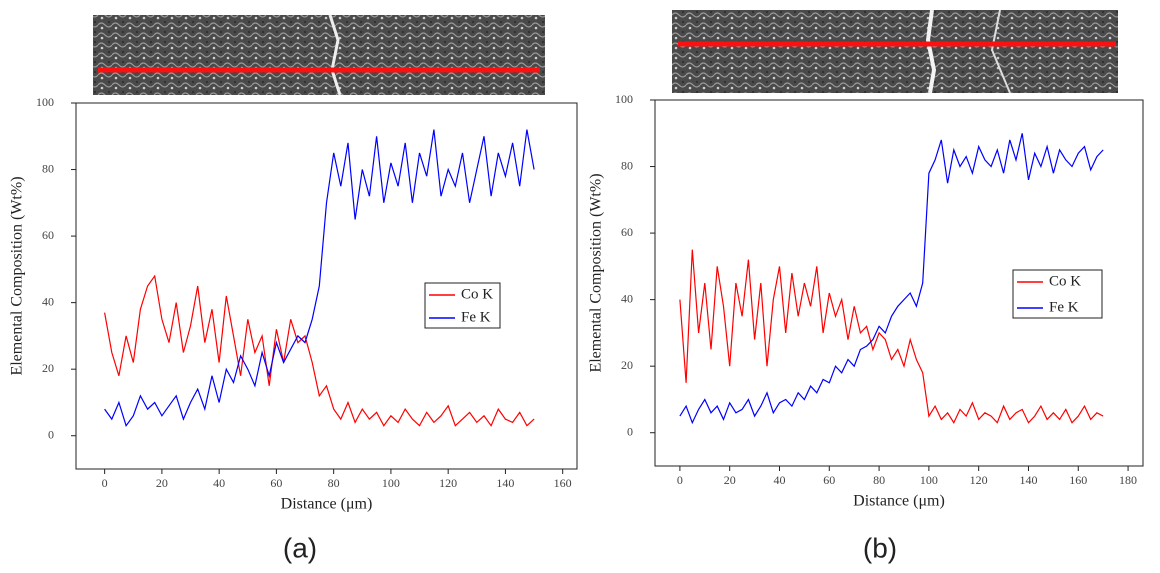 Image resolution: width=1160 pixels, height=573 pixels. Describe the element at coordinates (1128, 480) in the screenshot. I see `x-tick-label: 180` at that location.